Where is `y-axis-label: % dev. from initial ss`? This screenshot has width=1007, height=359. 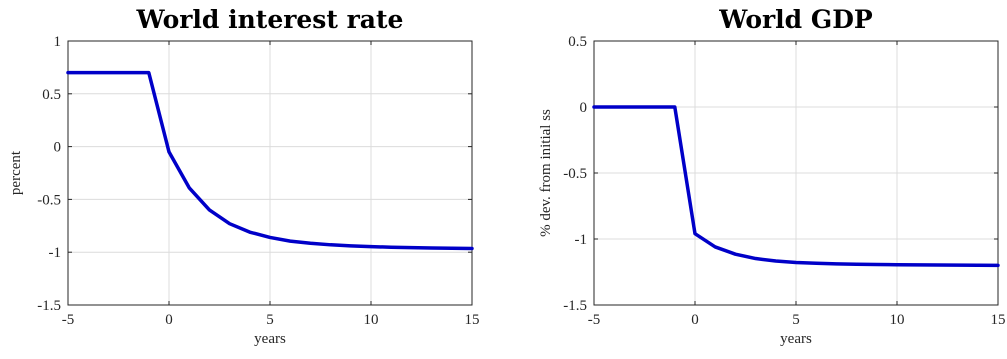
y-axis-label: % dev. from initial ss is located at coordinates (546, 173).